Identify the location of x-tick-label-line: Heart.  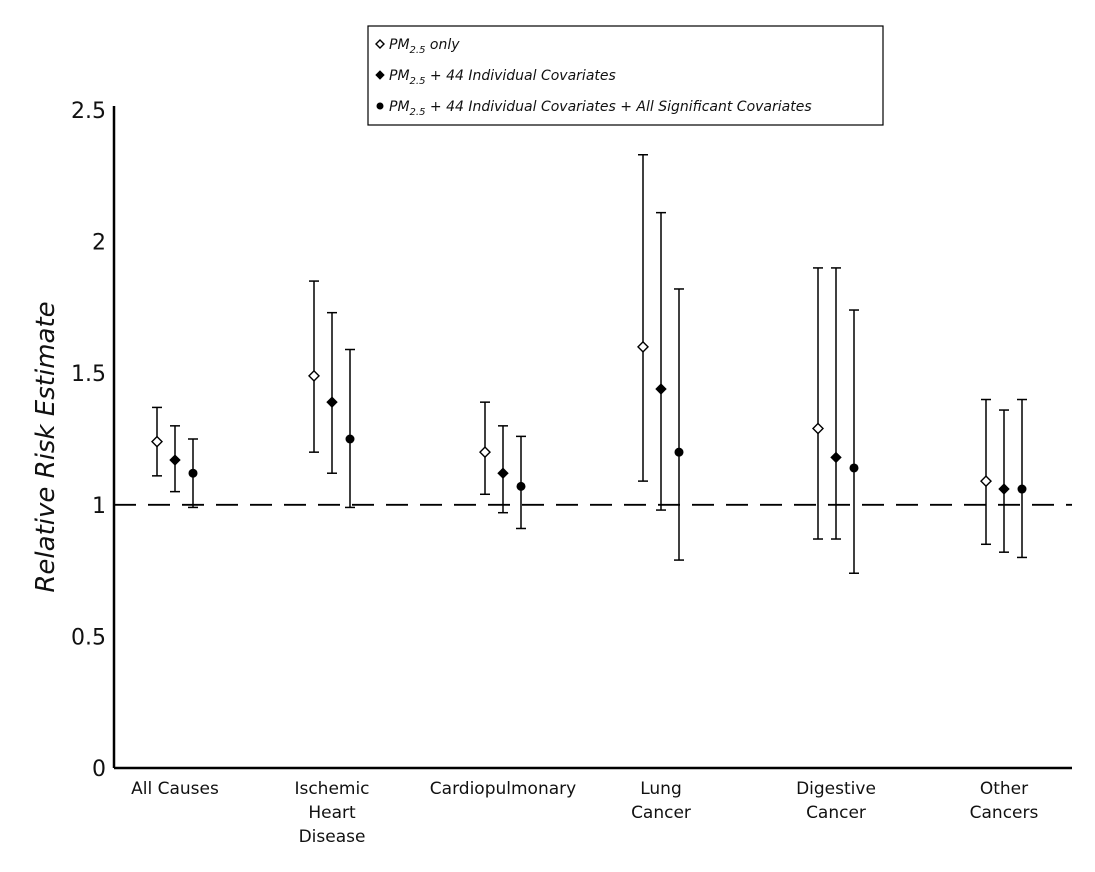
(332, 813).